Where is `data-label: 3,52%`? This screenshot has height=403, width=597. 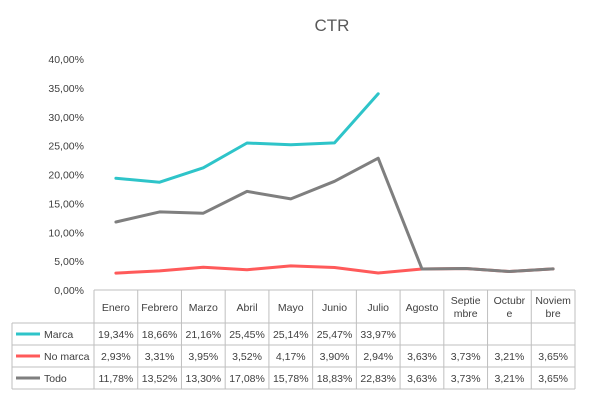
data-label: 3,52% is located at coordinates (247, 357).